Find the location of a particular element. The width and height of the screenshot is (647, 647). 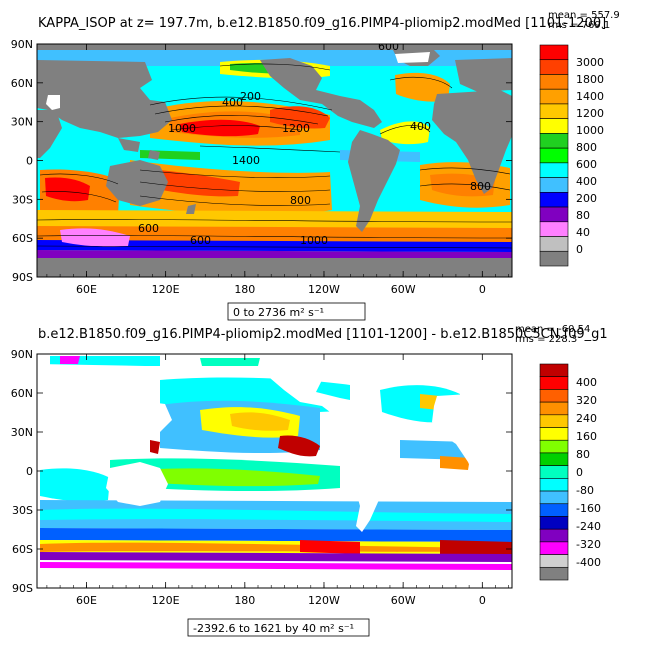

x-tick-label: 180 is located at coordinates (244, 289).